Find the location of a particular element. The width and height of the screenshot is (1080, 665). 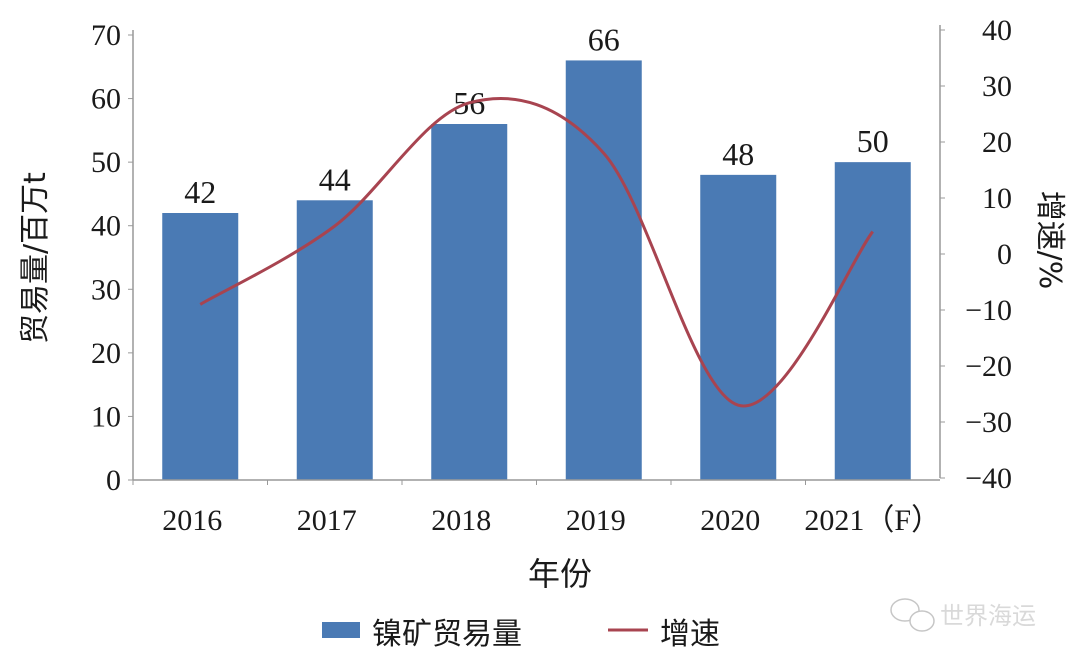

bar-2020 is located at coordinates (738, 327).